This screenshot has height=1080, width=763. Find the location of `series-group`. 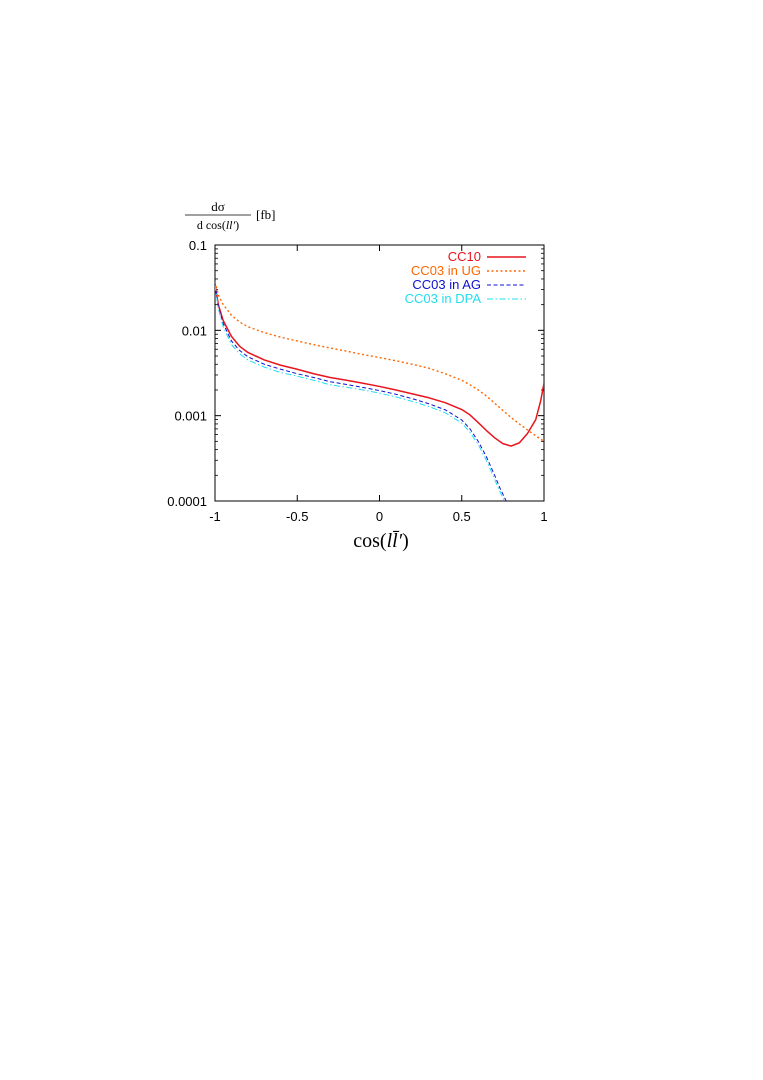

series-group is located at coordinates (379, 391).